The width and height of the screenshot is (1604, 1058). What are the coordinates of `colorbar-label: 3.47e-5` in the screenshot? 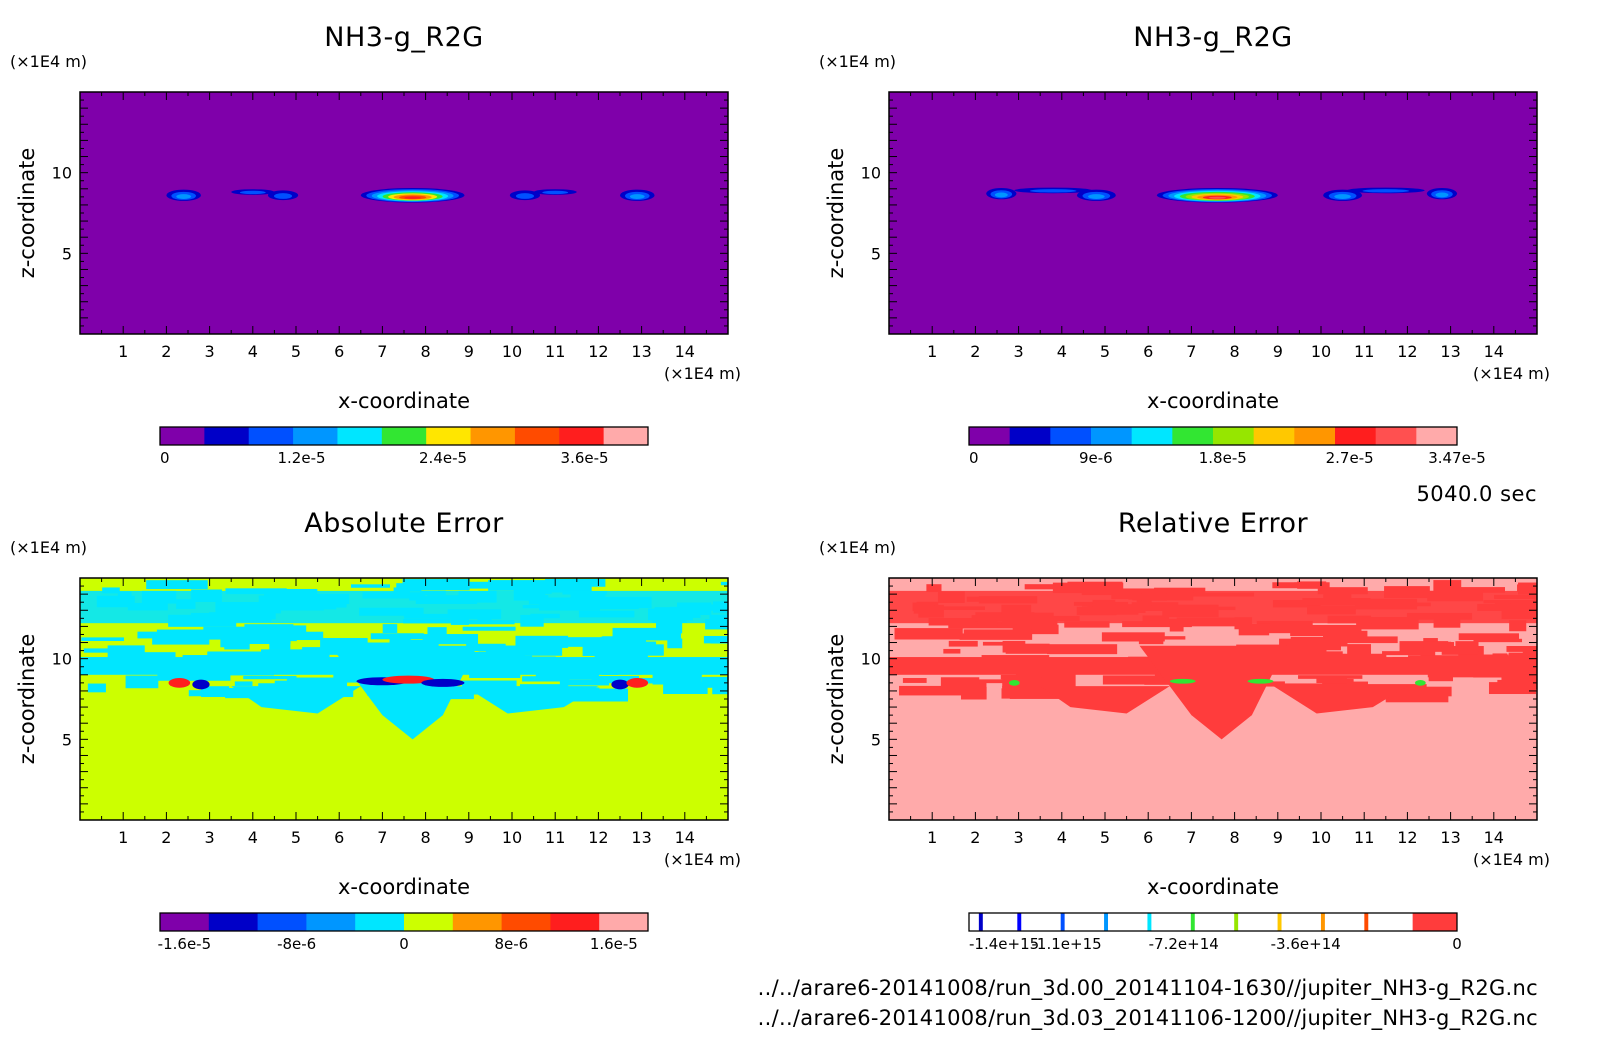 It's located at (1457, 458).